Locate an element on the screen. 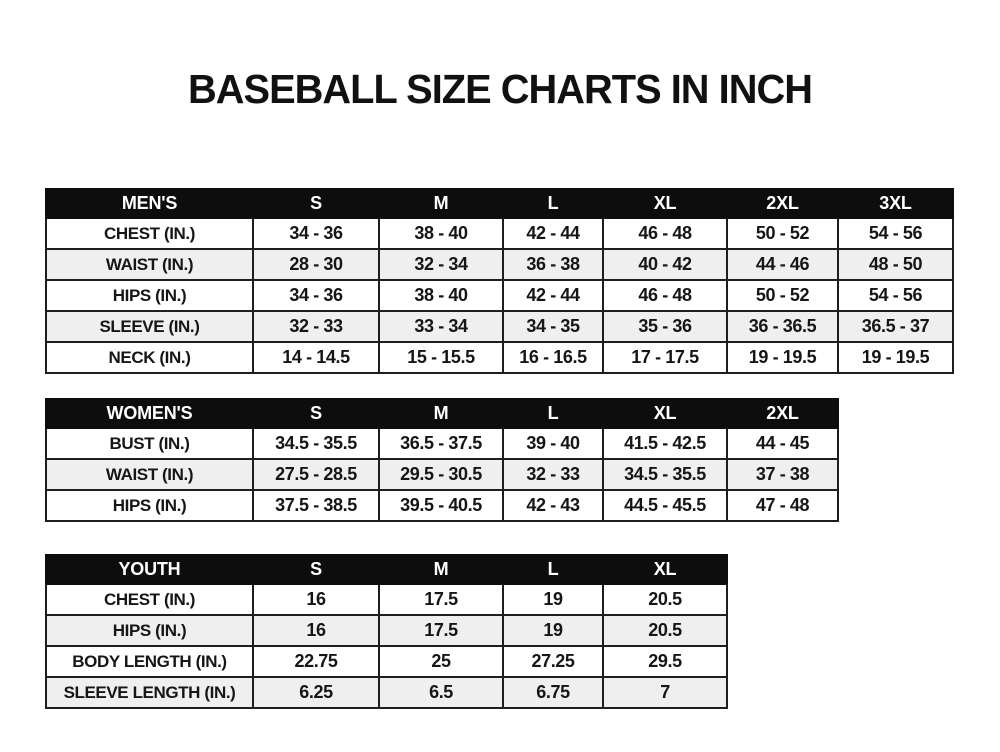 The height and width of the screenshot is (752, 1000). row-label: SLEEVE LENGTH (IN.) is located at coordinates (149, 692).